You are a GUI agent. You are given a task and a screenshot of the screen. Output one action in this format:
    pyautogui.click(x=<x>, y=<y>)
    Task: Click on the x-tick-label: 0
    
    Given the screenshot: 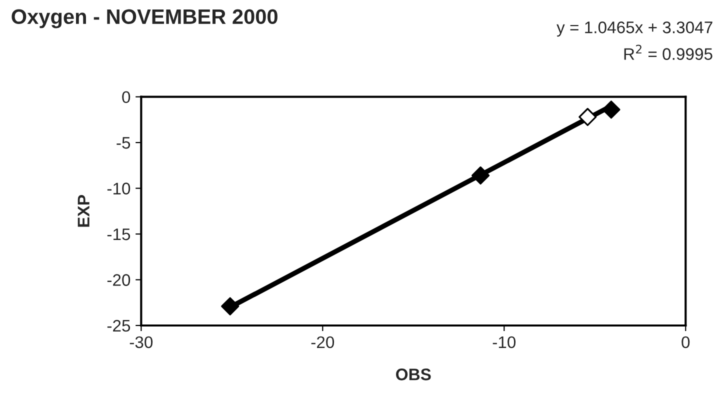 What is the action you would take?
    pyautogui.click(x=686, y=342)
    